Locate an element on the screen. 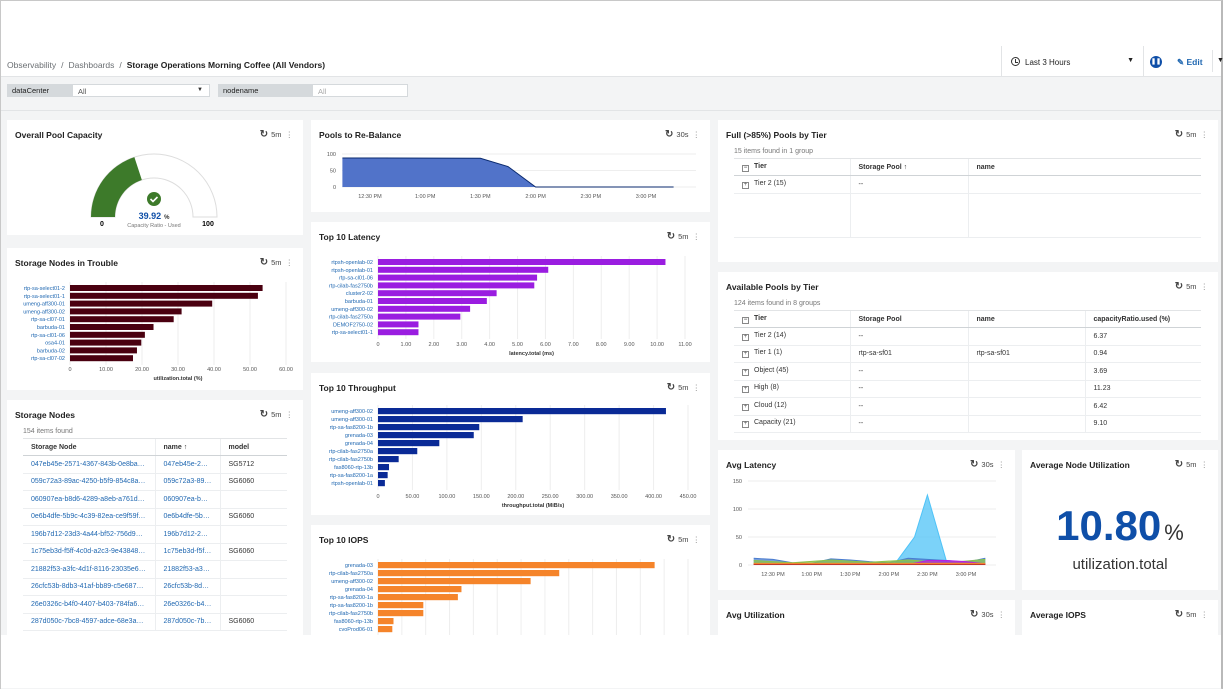 The height and width of the screenshot is (689, 1224). breadcrumb-dashboards: Dashboards is located at coordinates (91, 65).